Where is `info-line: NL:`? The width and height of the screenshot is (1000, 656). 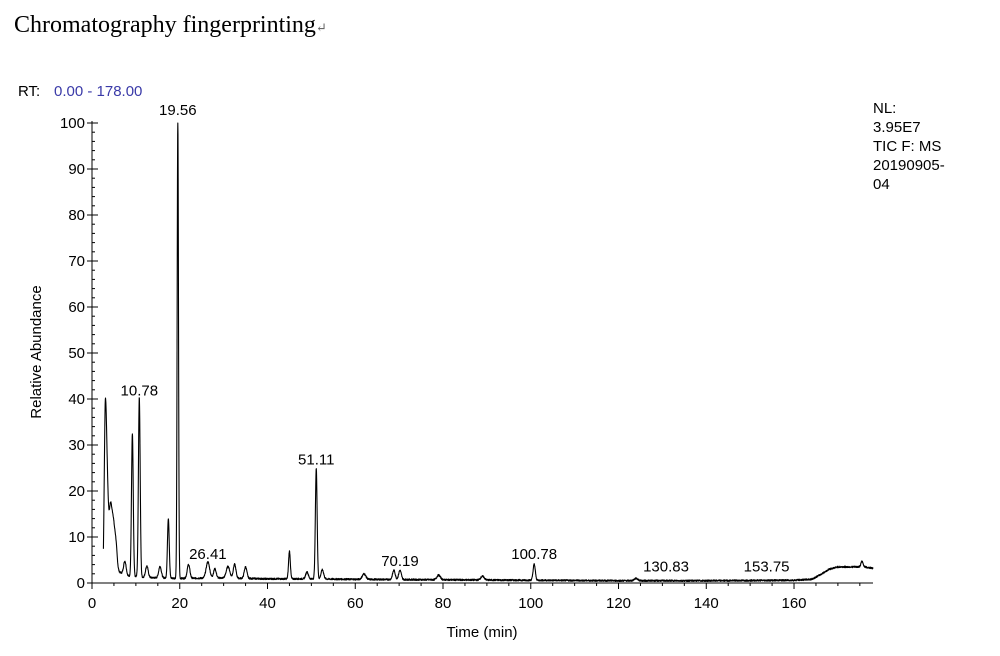
info-line: NL: is located at coordinates (884, 108).